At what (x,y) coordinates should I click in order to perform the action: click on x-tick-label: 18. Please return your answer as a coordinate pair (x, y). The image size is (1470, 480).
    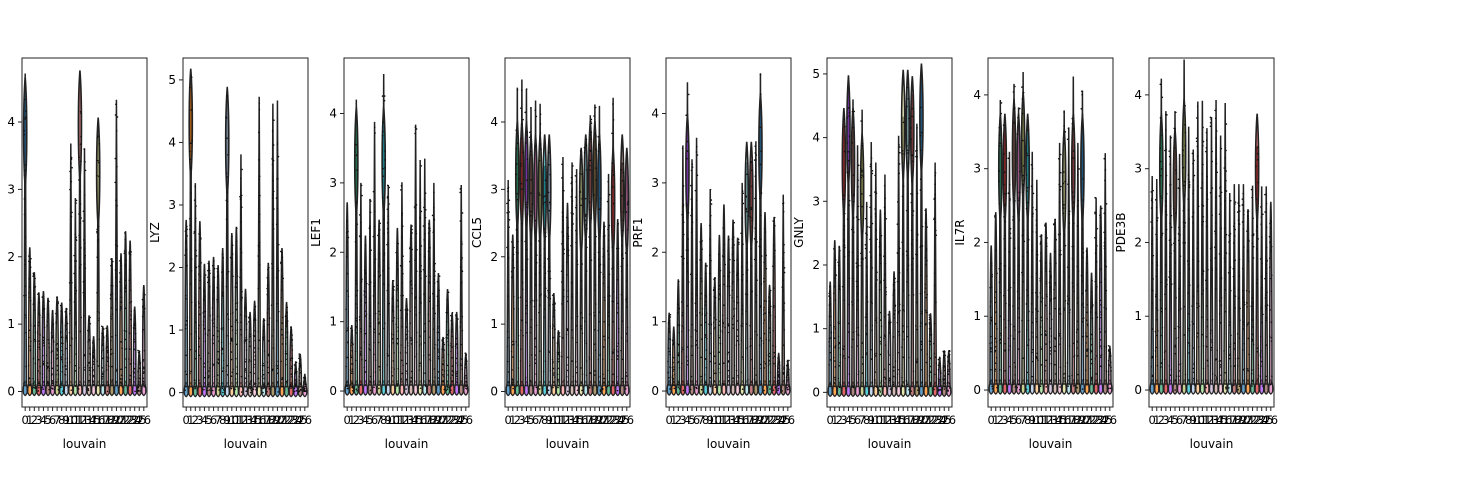
    Looking at the image, I should click on (107, 420).